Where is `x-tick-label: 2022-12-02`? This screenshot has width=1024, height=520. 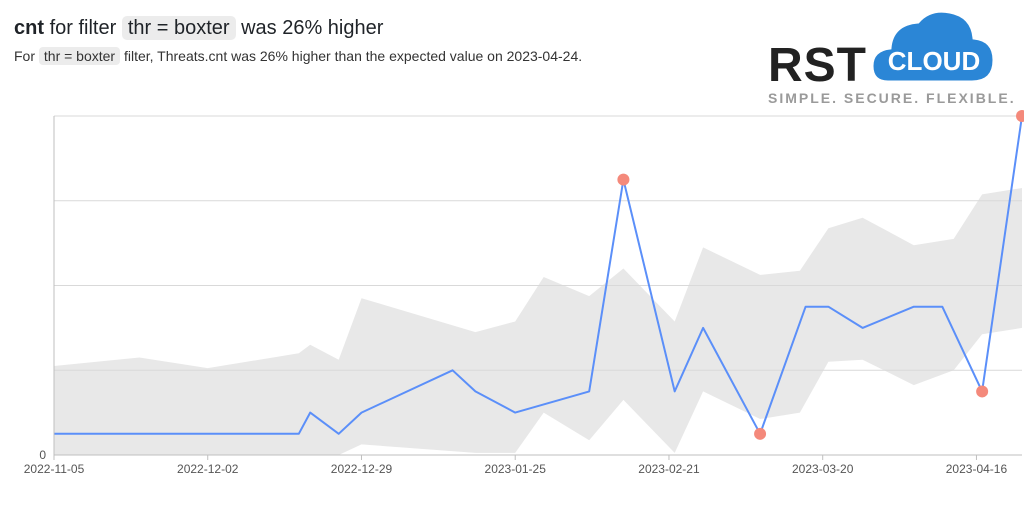 x-tick-label: 2022-12-02 is located at coordinates (208, 469).